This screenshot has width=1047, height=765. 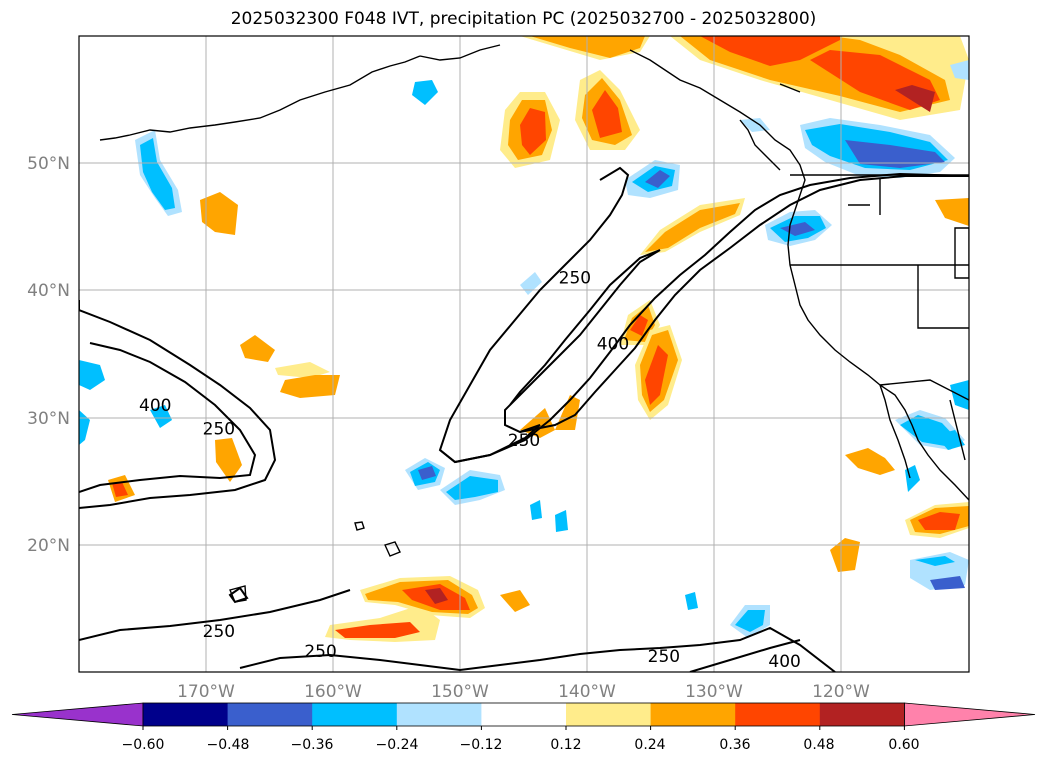 What do you see at coordinates (587, 692) in the screenshot?
I see `lon-label: 140°W` at bounding box center [587, 692].